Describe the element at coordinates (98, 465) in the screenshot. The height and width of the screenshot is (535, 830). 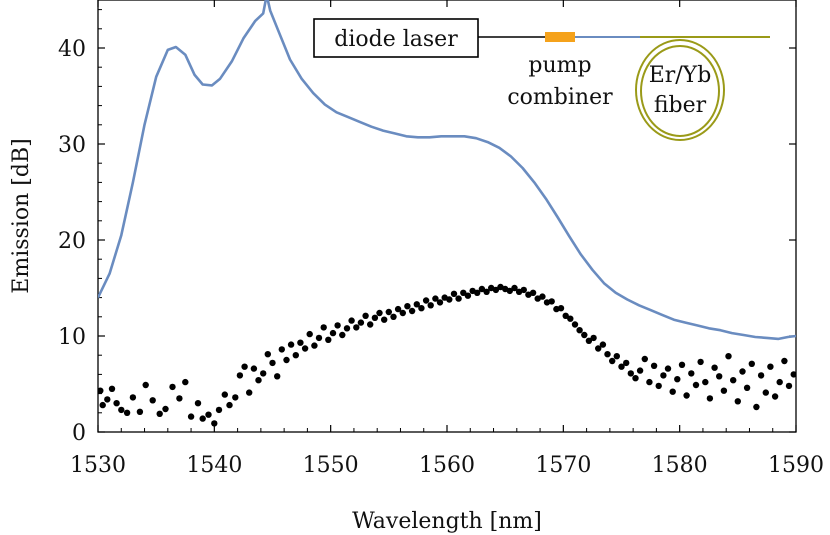
I see `x-tick-label: 1530` at that location.